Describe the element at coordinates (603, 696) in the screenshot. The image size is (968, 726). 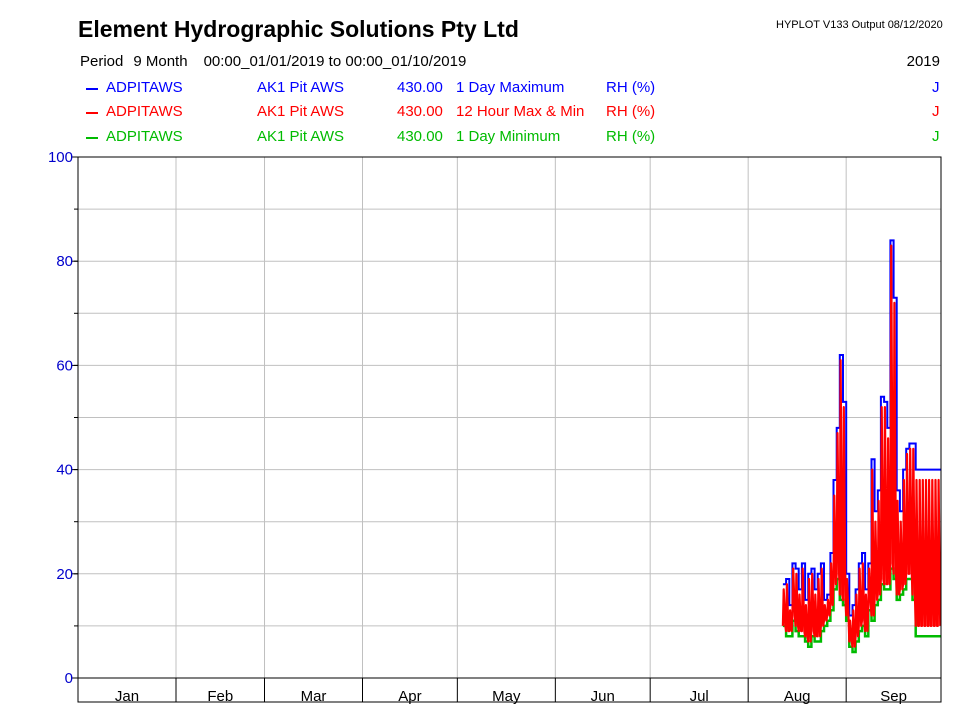
I see `x-tick-label: Jun` at that location.